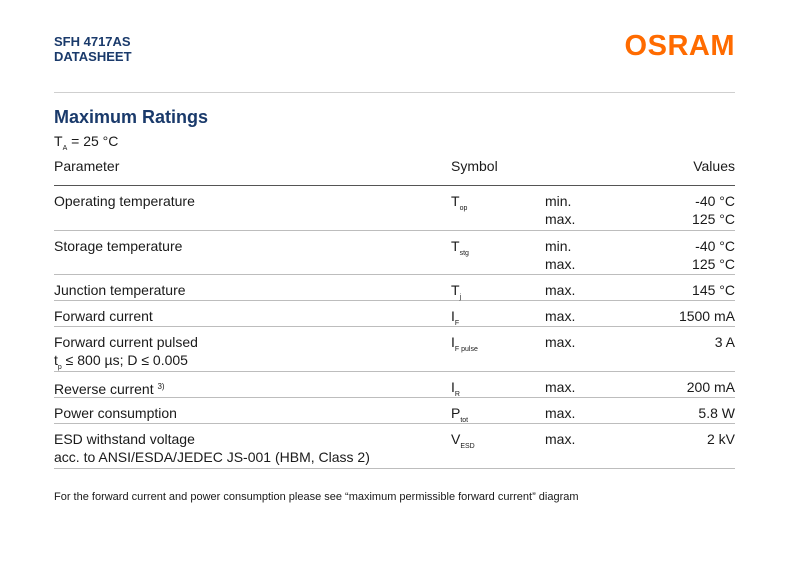 The width and height of the screenshot is (791, 567). Describe the element at coordinates (457, 394) in the screenshot. I see `symbol-subscript: R` at that location.